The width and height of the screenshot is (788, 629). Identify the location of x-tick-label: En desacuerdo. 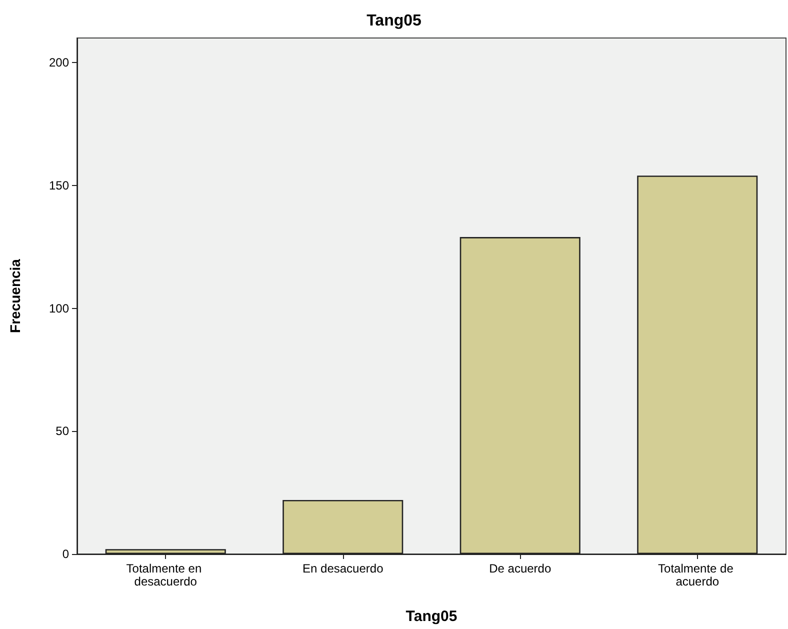
(343, 569).